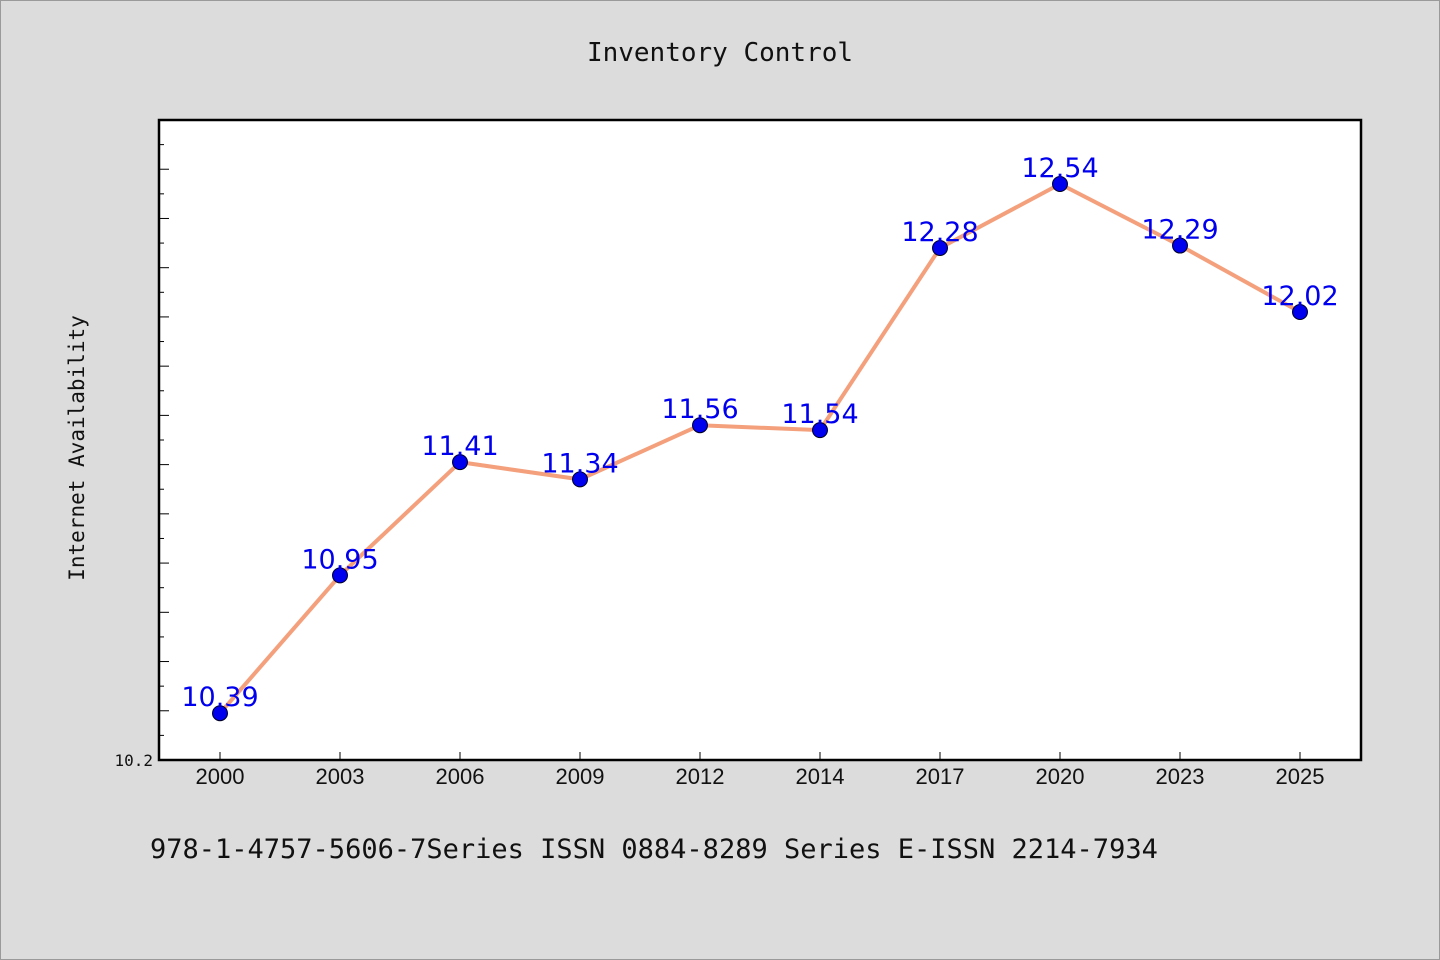 This screenshot has width=1440, height=960. I want to click on x-tick-labels: 2000 2003 2006 2009 2012 2014 2017 2020 2023 2025, so click(760, 776).